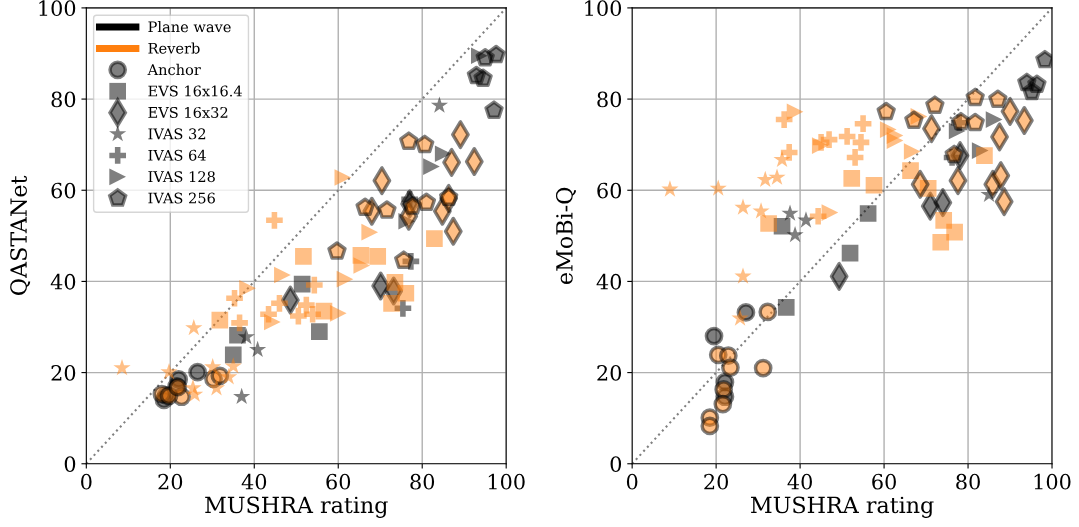  What do you see at coordinates (296, 507) in the screenshot?
I see `x-axis-title: MUSHRA rating` at bounding box center [296, 507].